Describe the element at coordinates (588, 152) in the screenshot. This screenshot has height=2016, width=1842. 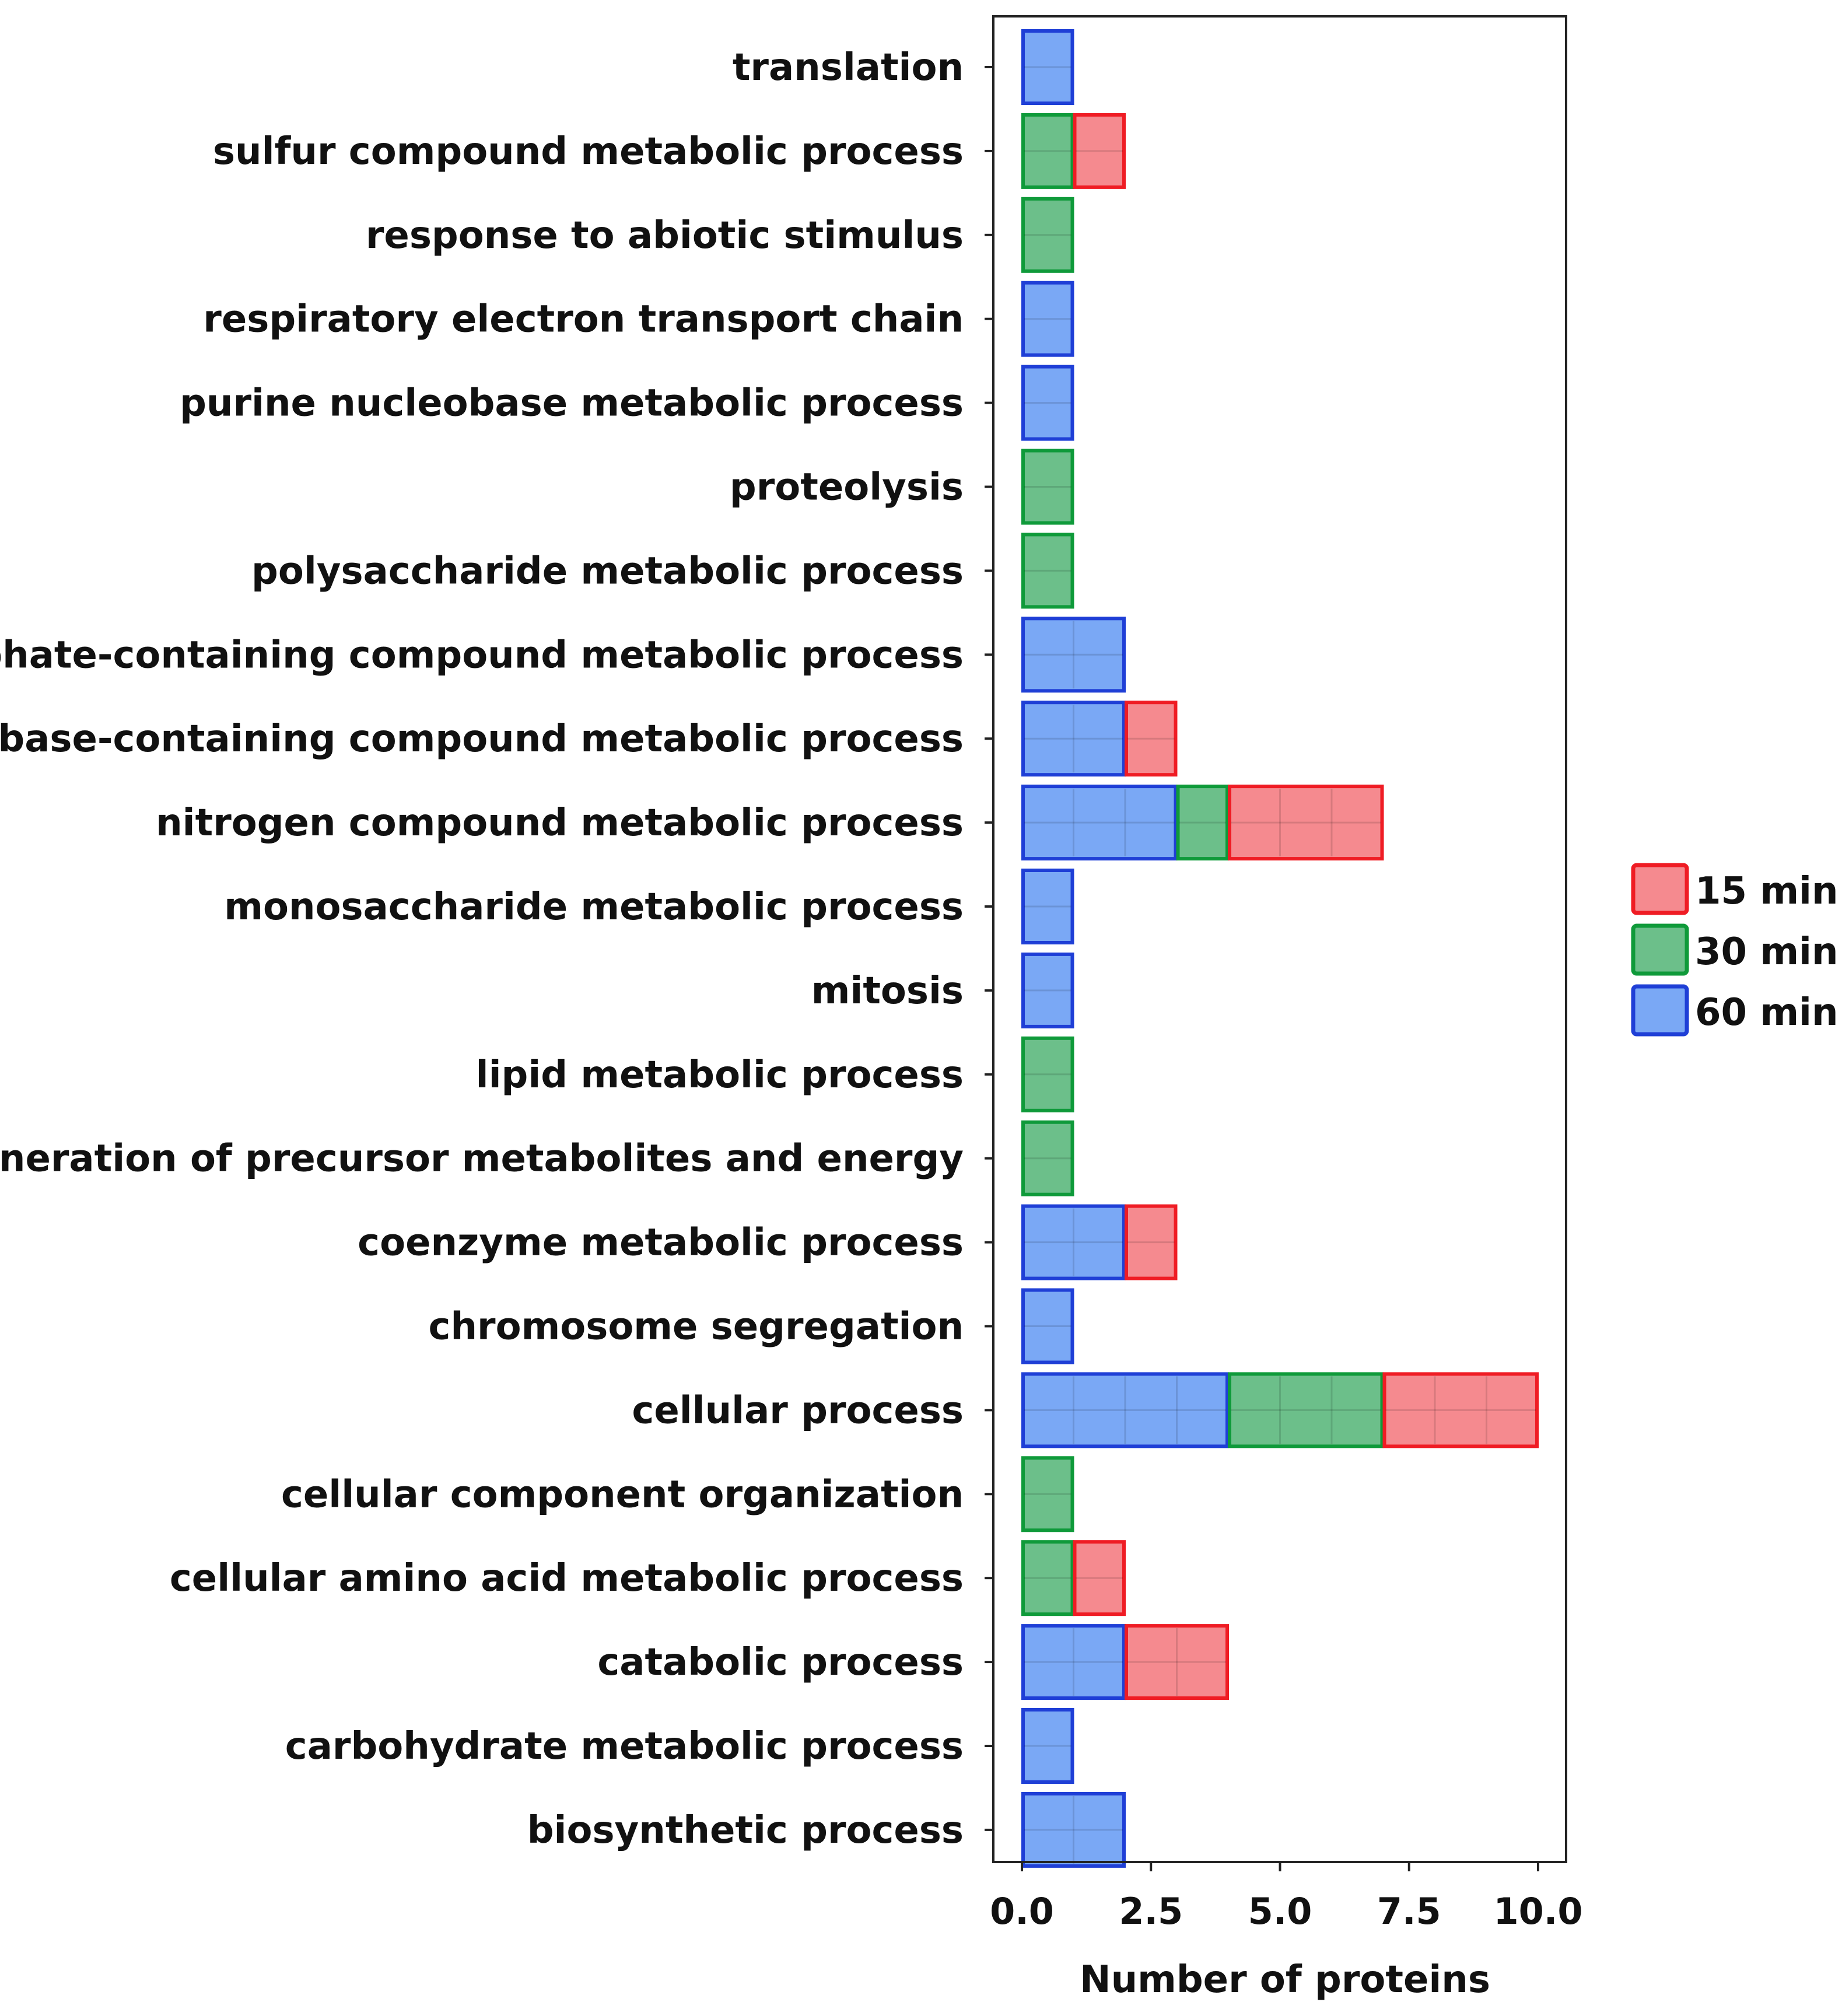
I see `category-label: sulfur compound metabolic process` at that location.